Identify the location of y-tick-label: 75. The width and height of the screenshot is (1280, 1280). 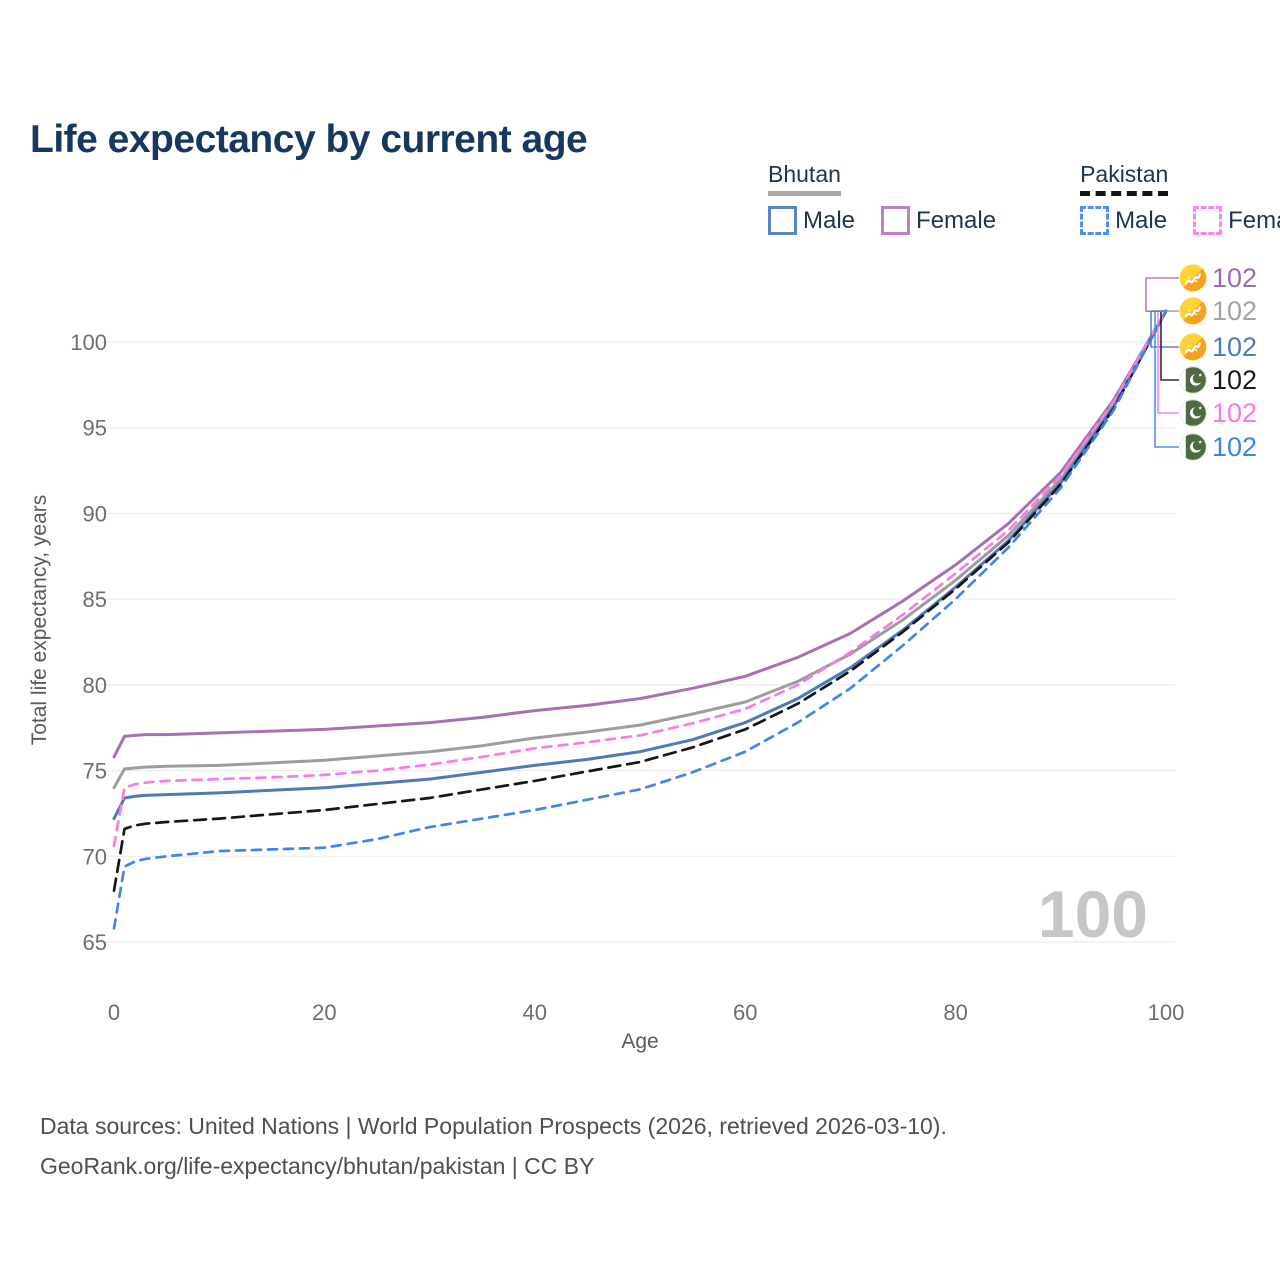
(95, 771).